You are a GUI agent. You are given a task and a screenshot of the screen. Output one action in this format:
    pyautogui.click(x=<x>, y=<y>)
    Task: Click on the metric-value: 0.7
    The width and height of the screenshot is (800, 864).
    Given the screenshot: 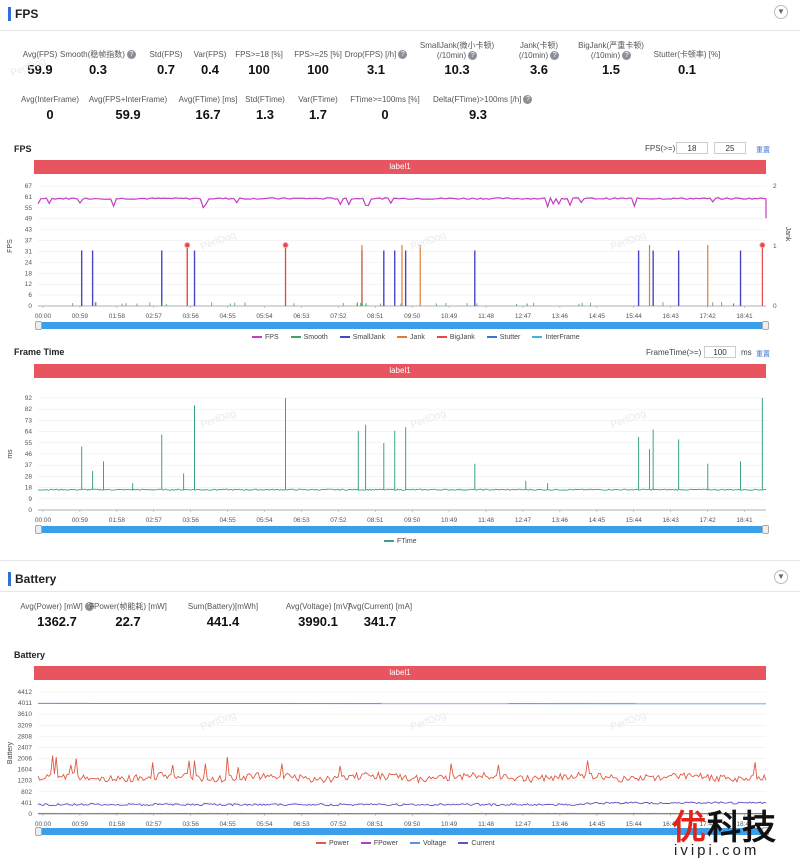 What is the action you would take?
    pyautogui.click(x=166, y=69)
    